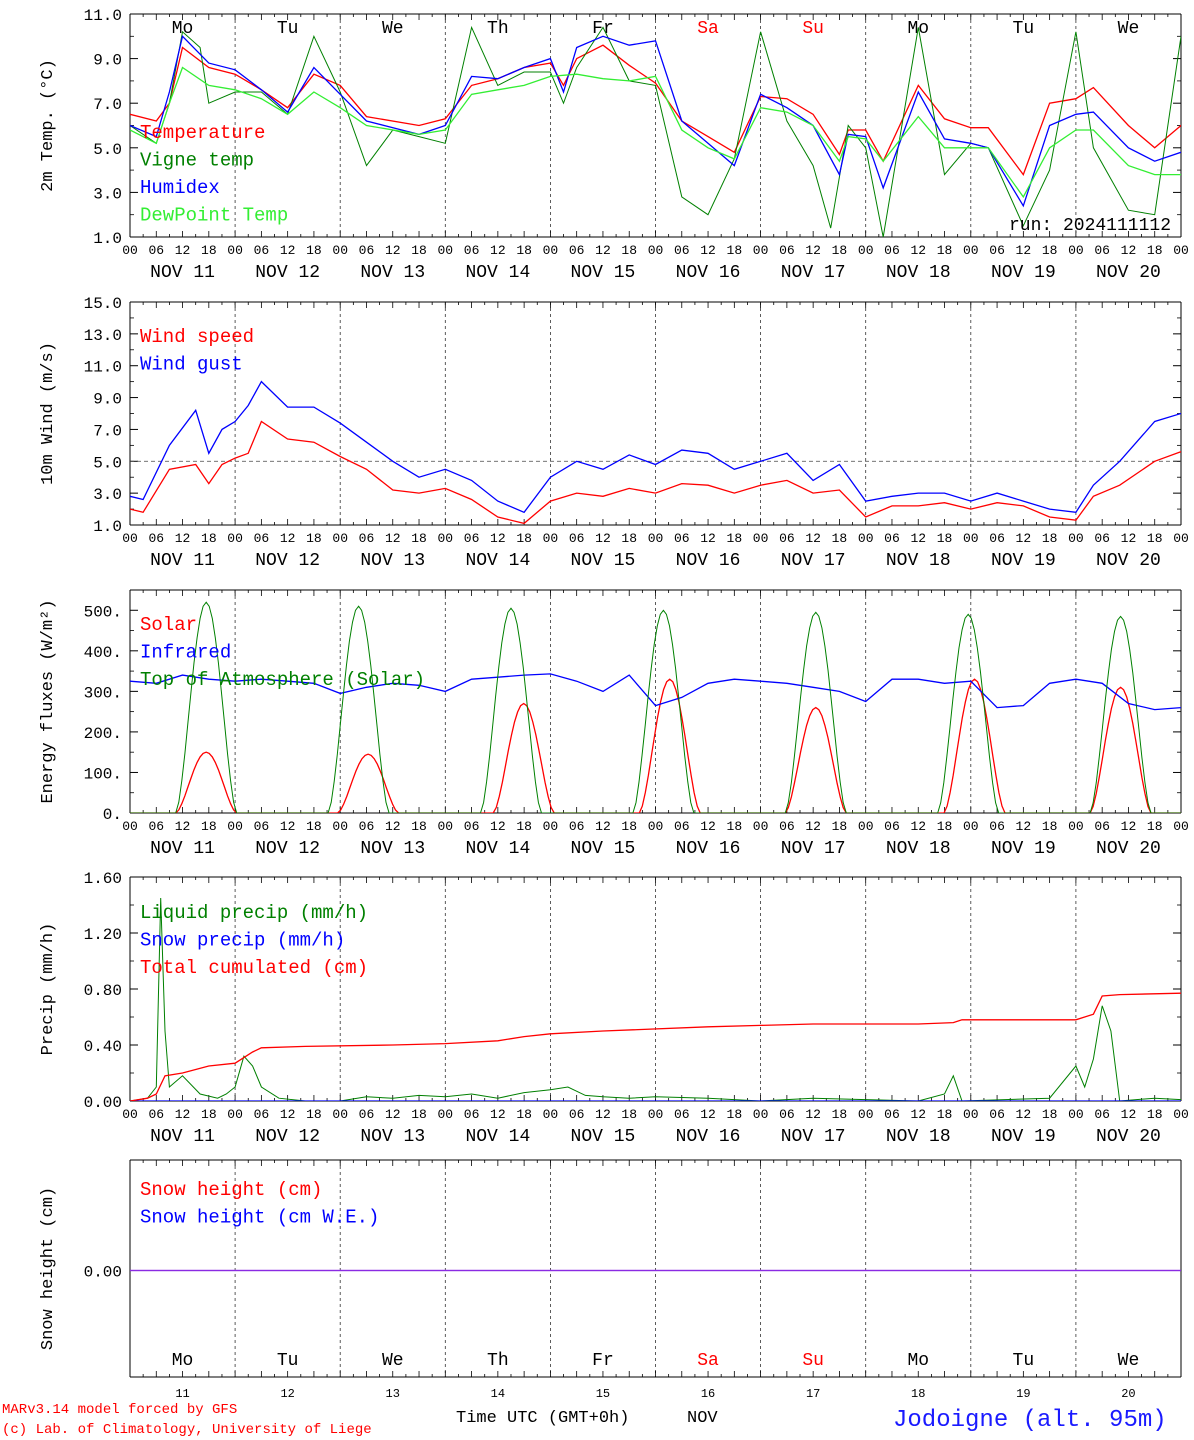 This screenshot has height=1440, width=1194. What do you see at coordinates (48, 125) in the screenshot?
I see `y-axis-label: 2m Temp. (°C)` at bounding box center [48, 125].